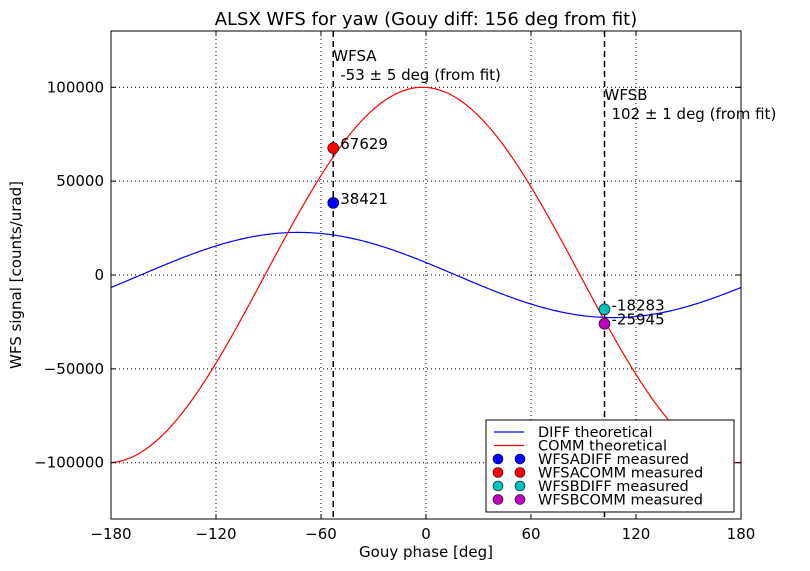  What do you see at coordinates (355, 56) in the screenshot?
I see `vline-label: WFSA` at bounding box center [355, 56].